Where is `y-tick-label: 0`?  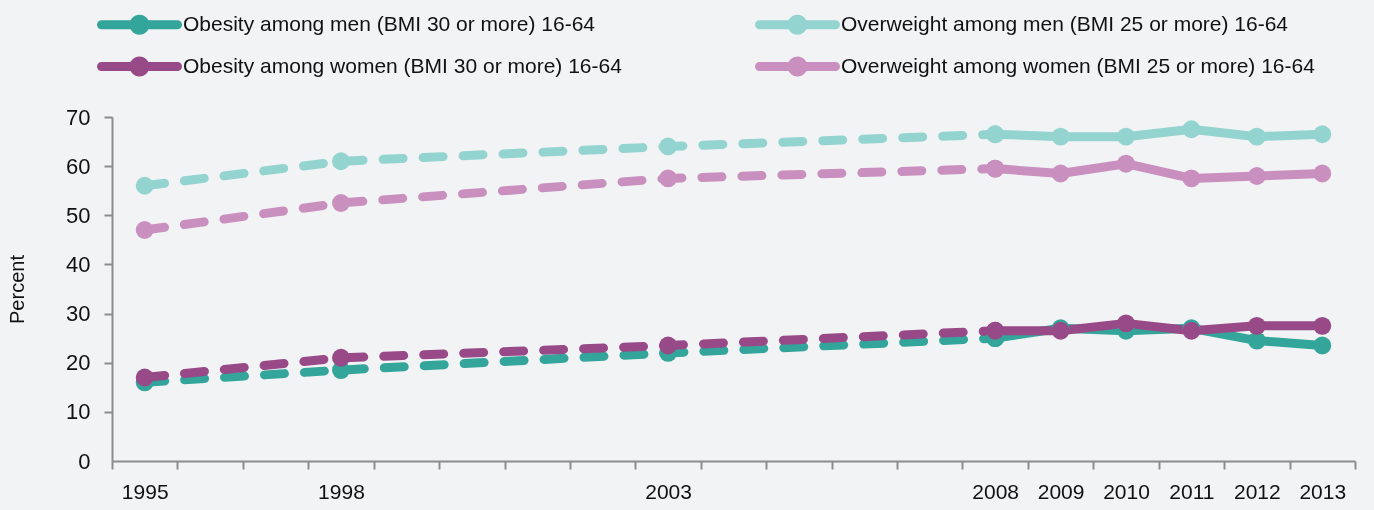 y-tick-label: 0 is located at coordinates (84, 461).